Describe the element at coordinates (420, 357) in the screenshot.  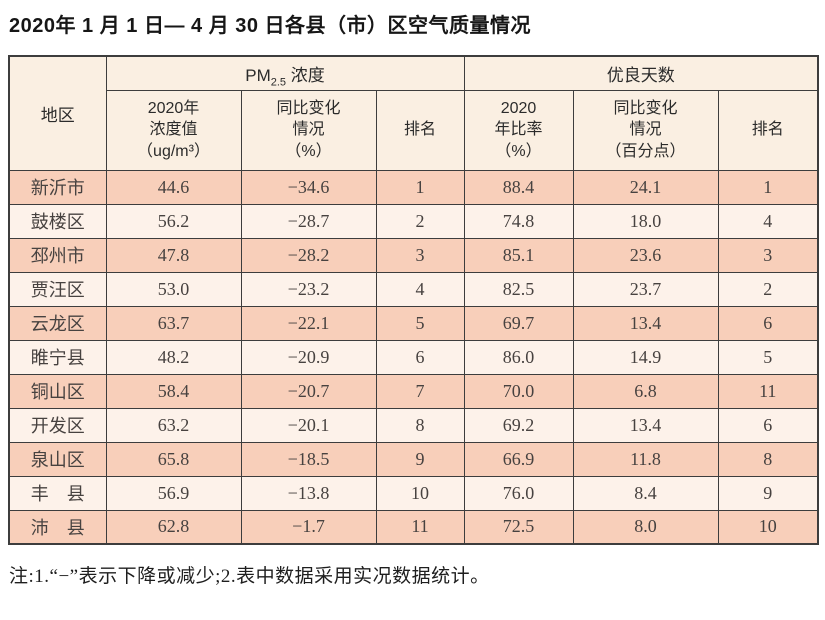
I see `pm-rank-cell: 6` at that location.